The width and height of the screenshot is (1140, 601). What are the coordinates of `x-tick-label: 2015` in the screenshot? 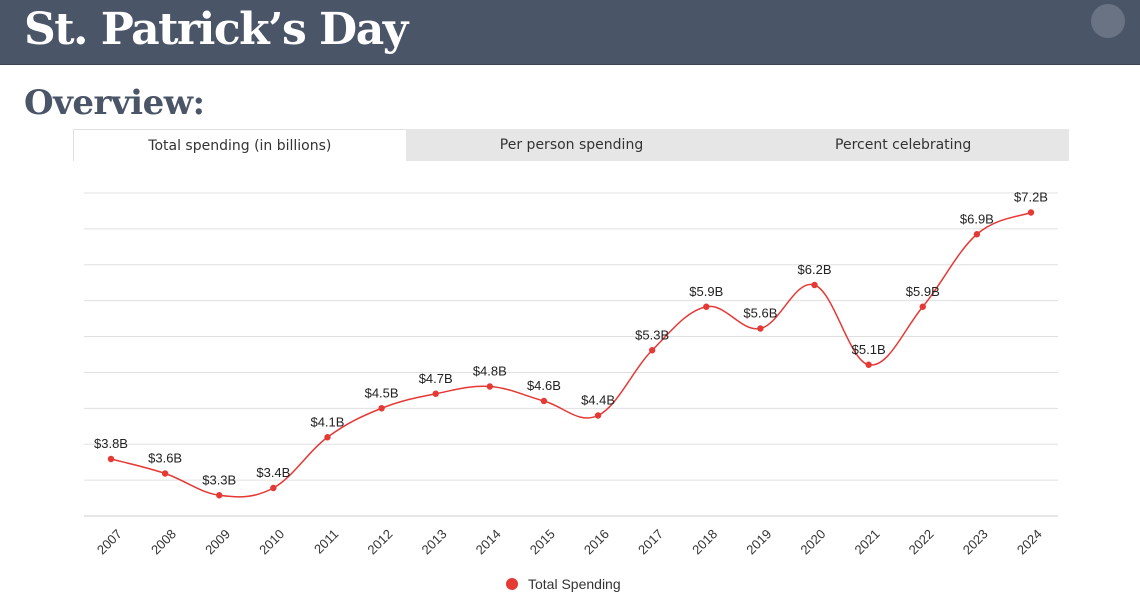 It's located at (542, 541).